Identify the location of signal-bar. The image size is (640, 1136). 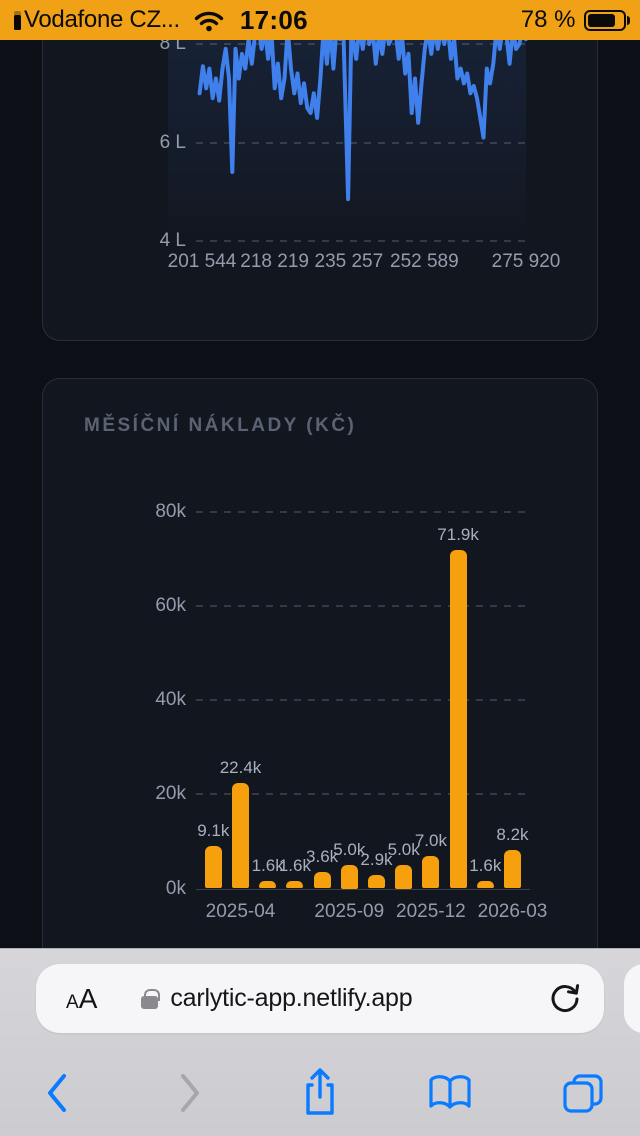
(17, 22).